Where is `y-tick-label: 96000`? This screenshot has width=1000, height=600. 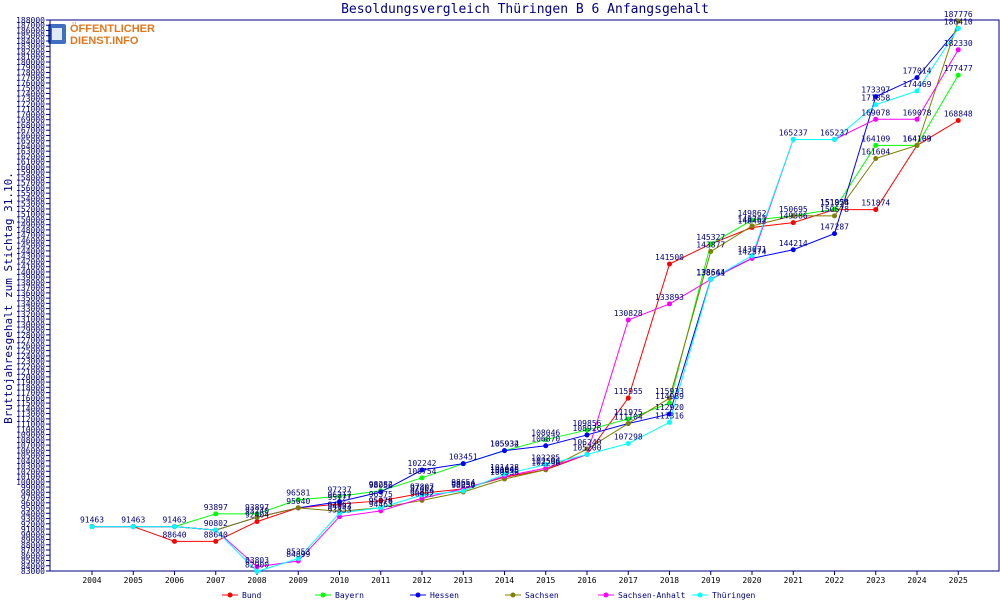
y-tick-label: 96000 is located at coordinates (33, 503).